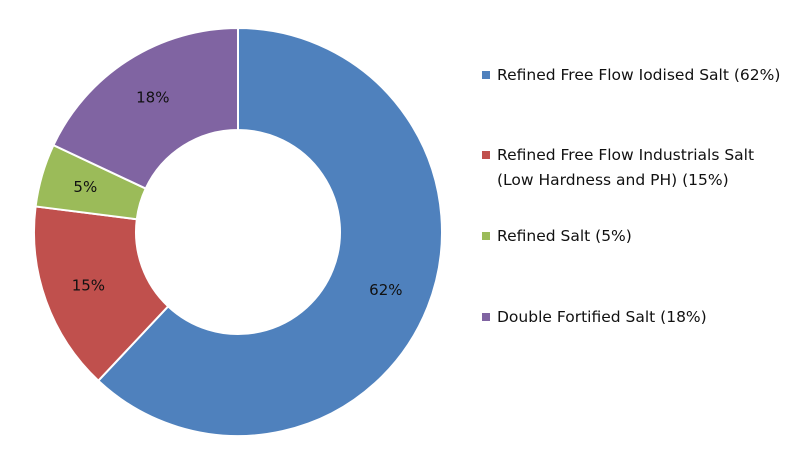  I want to click on legend-item-3: Refined Salt (5%), so click(557, 236).